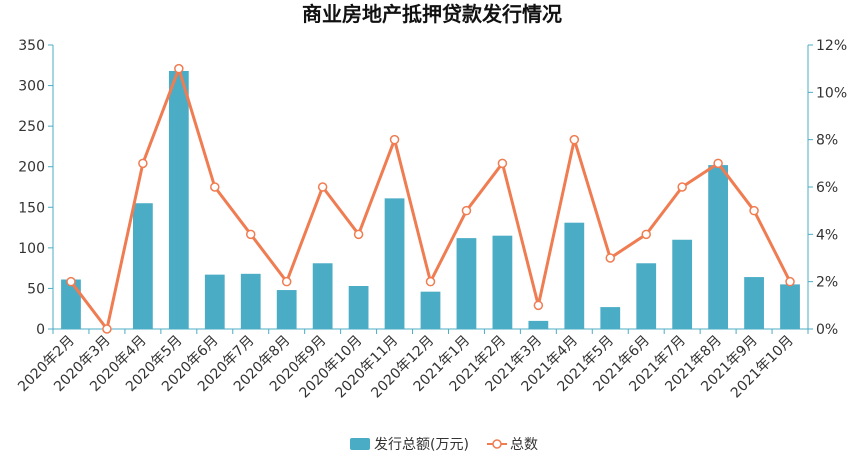  Describe the element at coordinates (31, 208) in the screenshot. I see `y-left-tick-label: 150` at that location.